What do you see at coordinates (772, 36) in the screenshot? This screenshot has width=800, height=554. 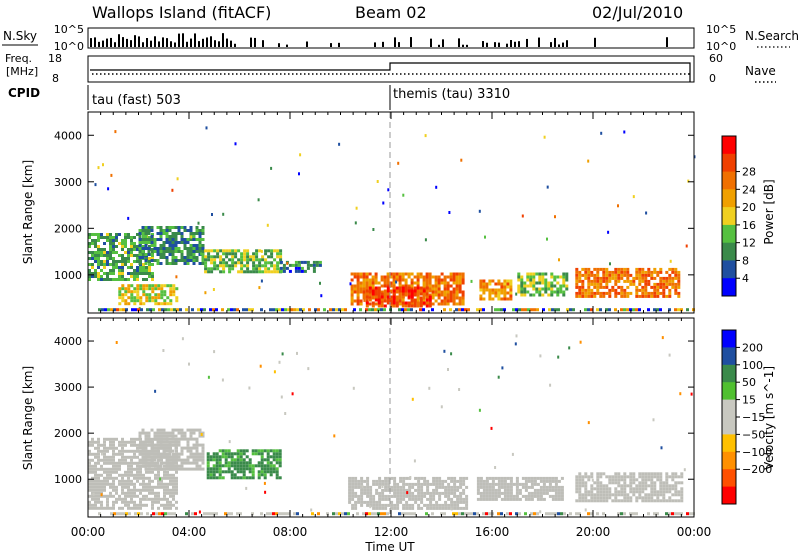 I see `noise-right-label: N.Search` at bounding box center [772, 36].